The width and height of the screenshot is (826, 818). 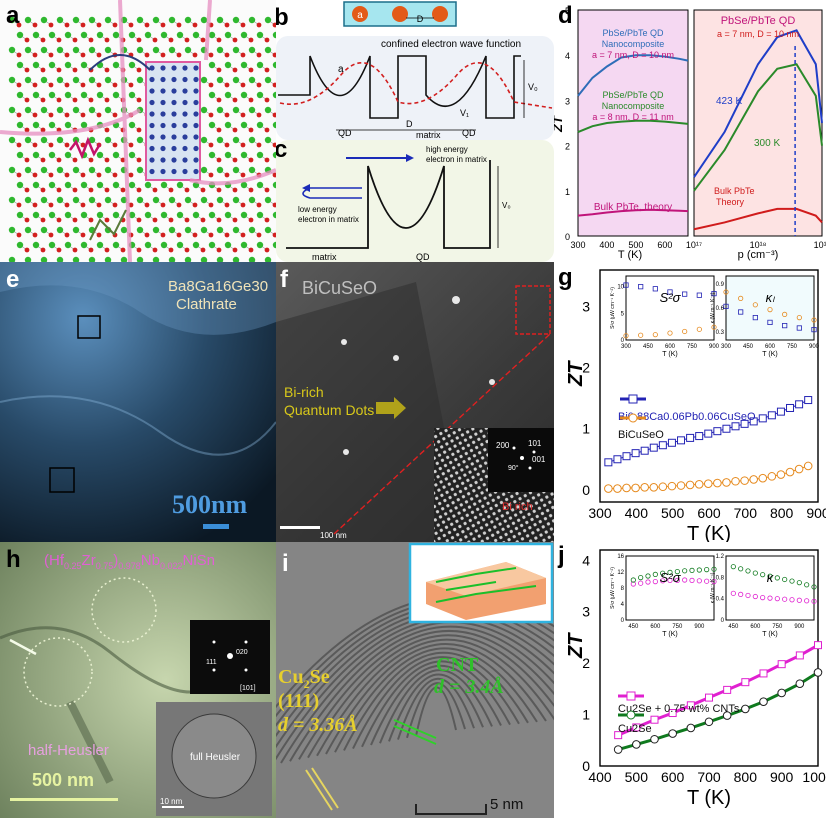 What do you see at coordinates (730, 202) in the screenshot?
I see `d-right-ann-4: Theory` at bounding box center [730, 202].